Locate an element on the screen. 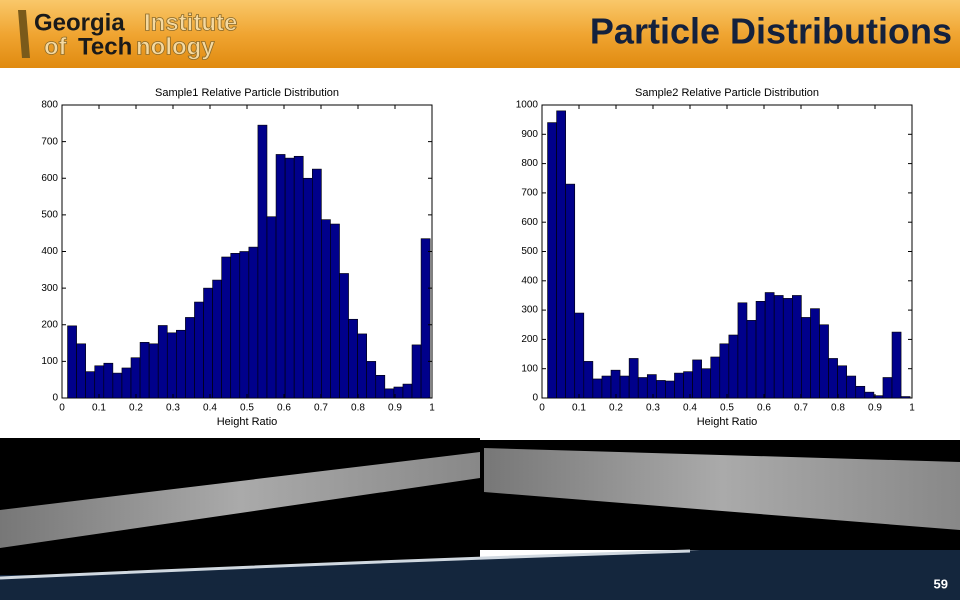  logo-georgia: Georgia is located at coordinates (79, 22).